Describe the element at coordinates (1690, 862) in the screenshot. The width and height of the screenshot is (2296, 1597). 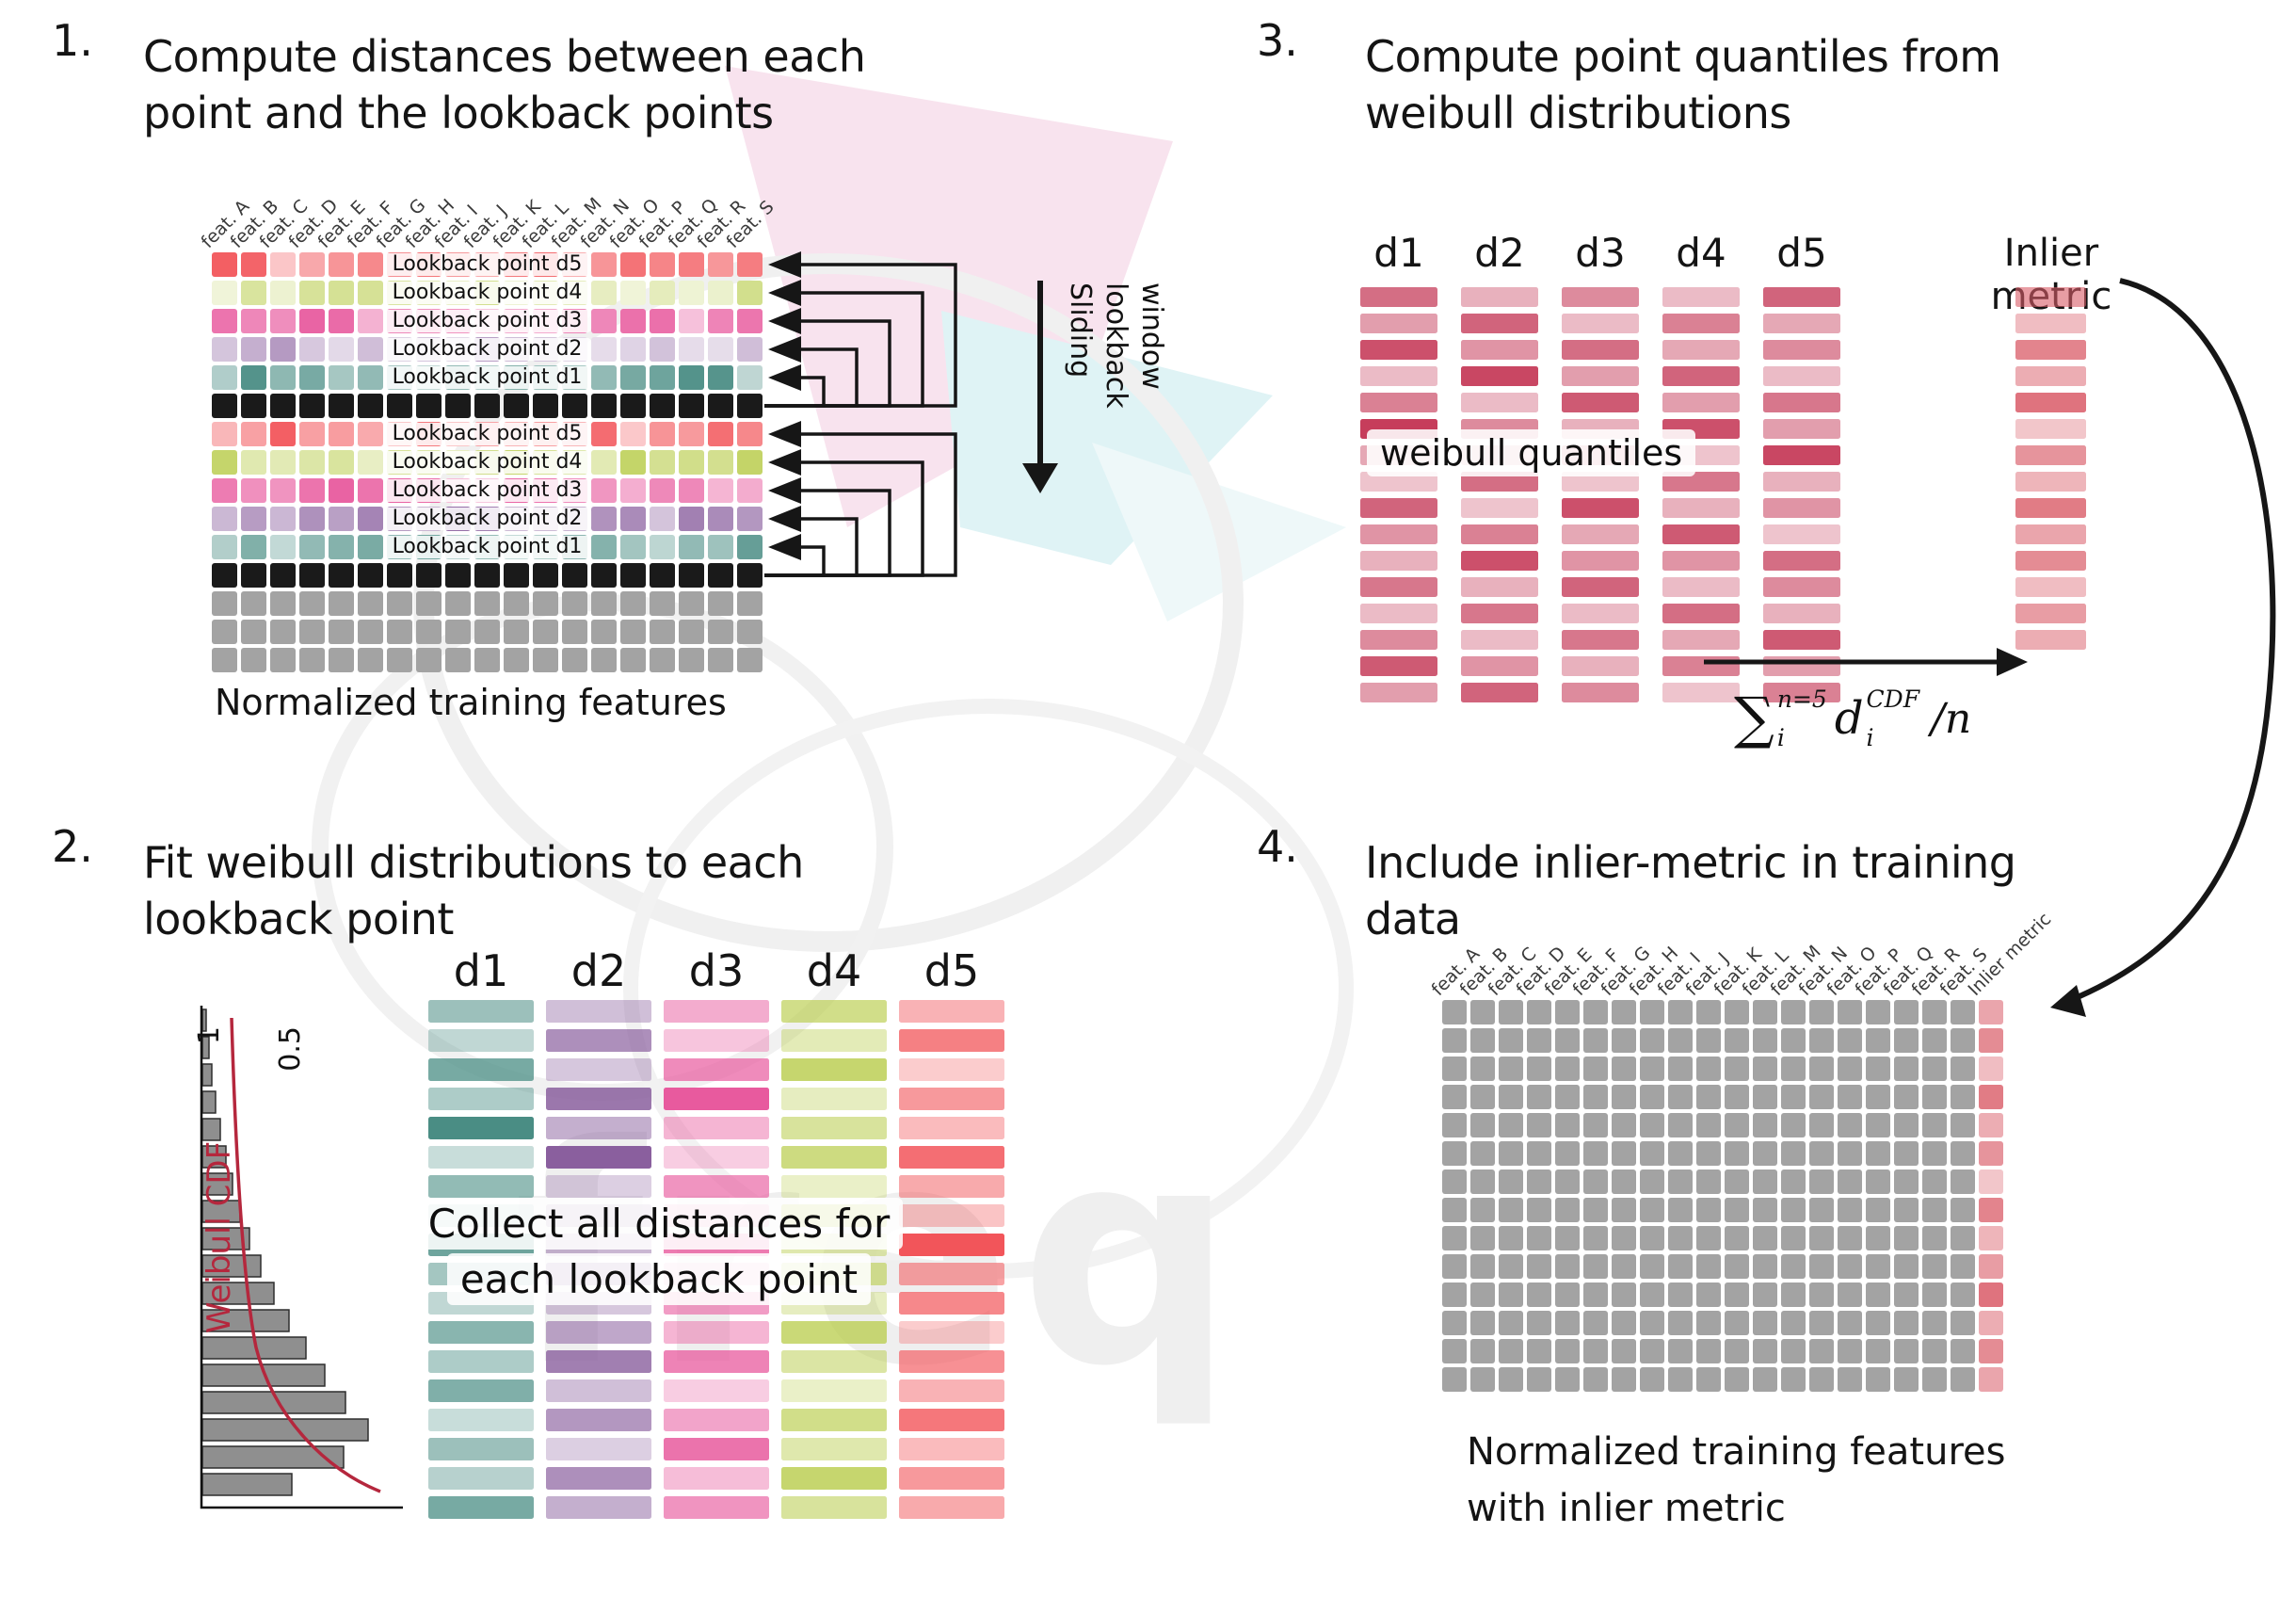
I see `title-line: Include inlier-metric in training` at that location.